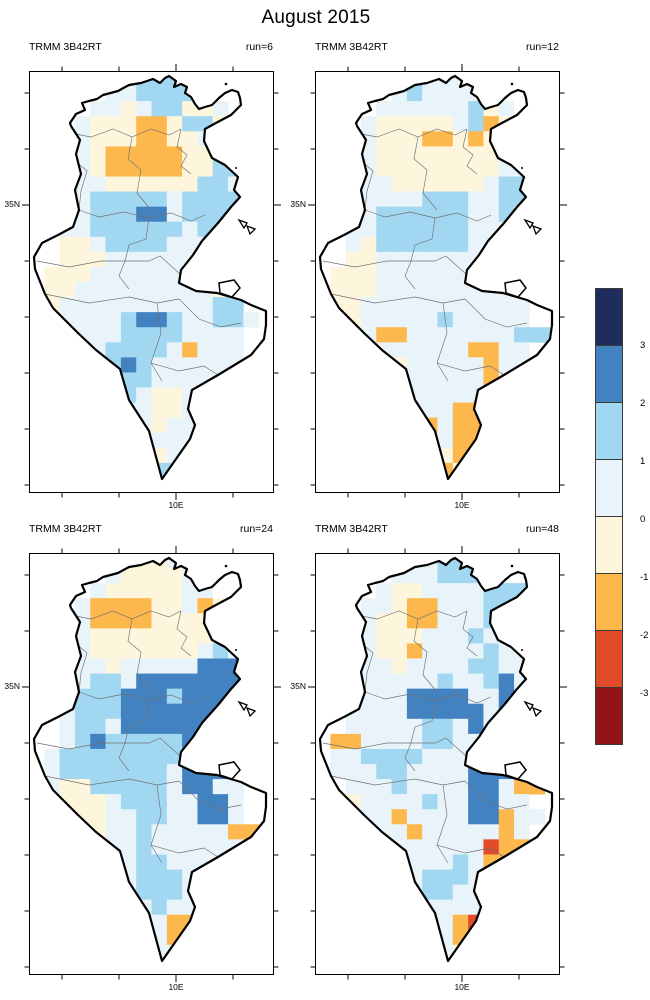 This screenshot has height=1000, width=650. What do you see at coordinates (259, 47) in the screenshot?
I see `panel-run-label: run=6` at bounding box center [259, 47].